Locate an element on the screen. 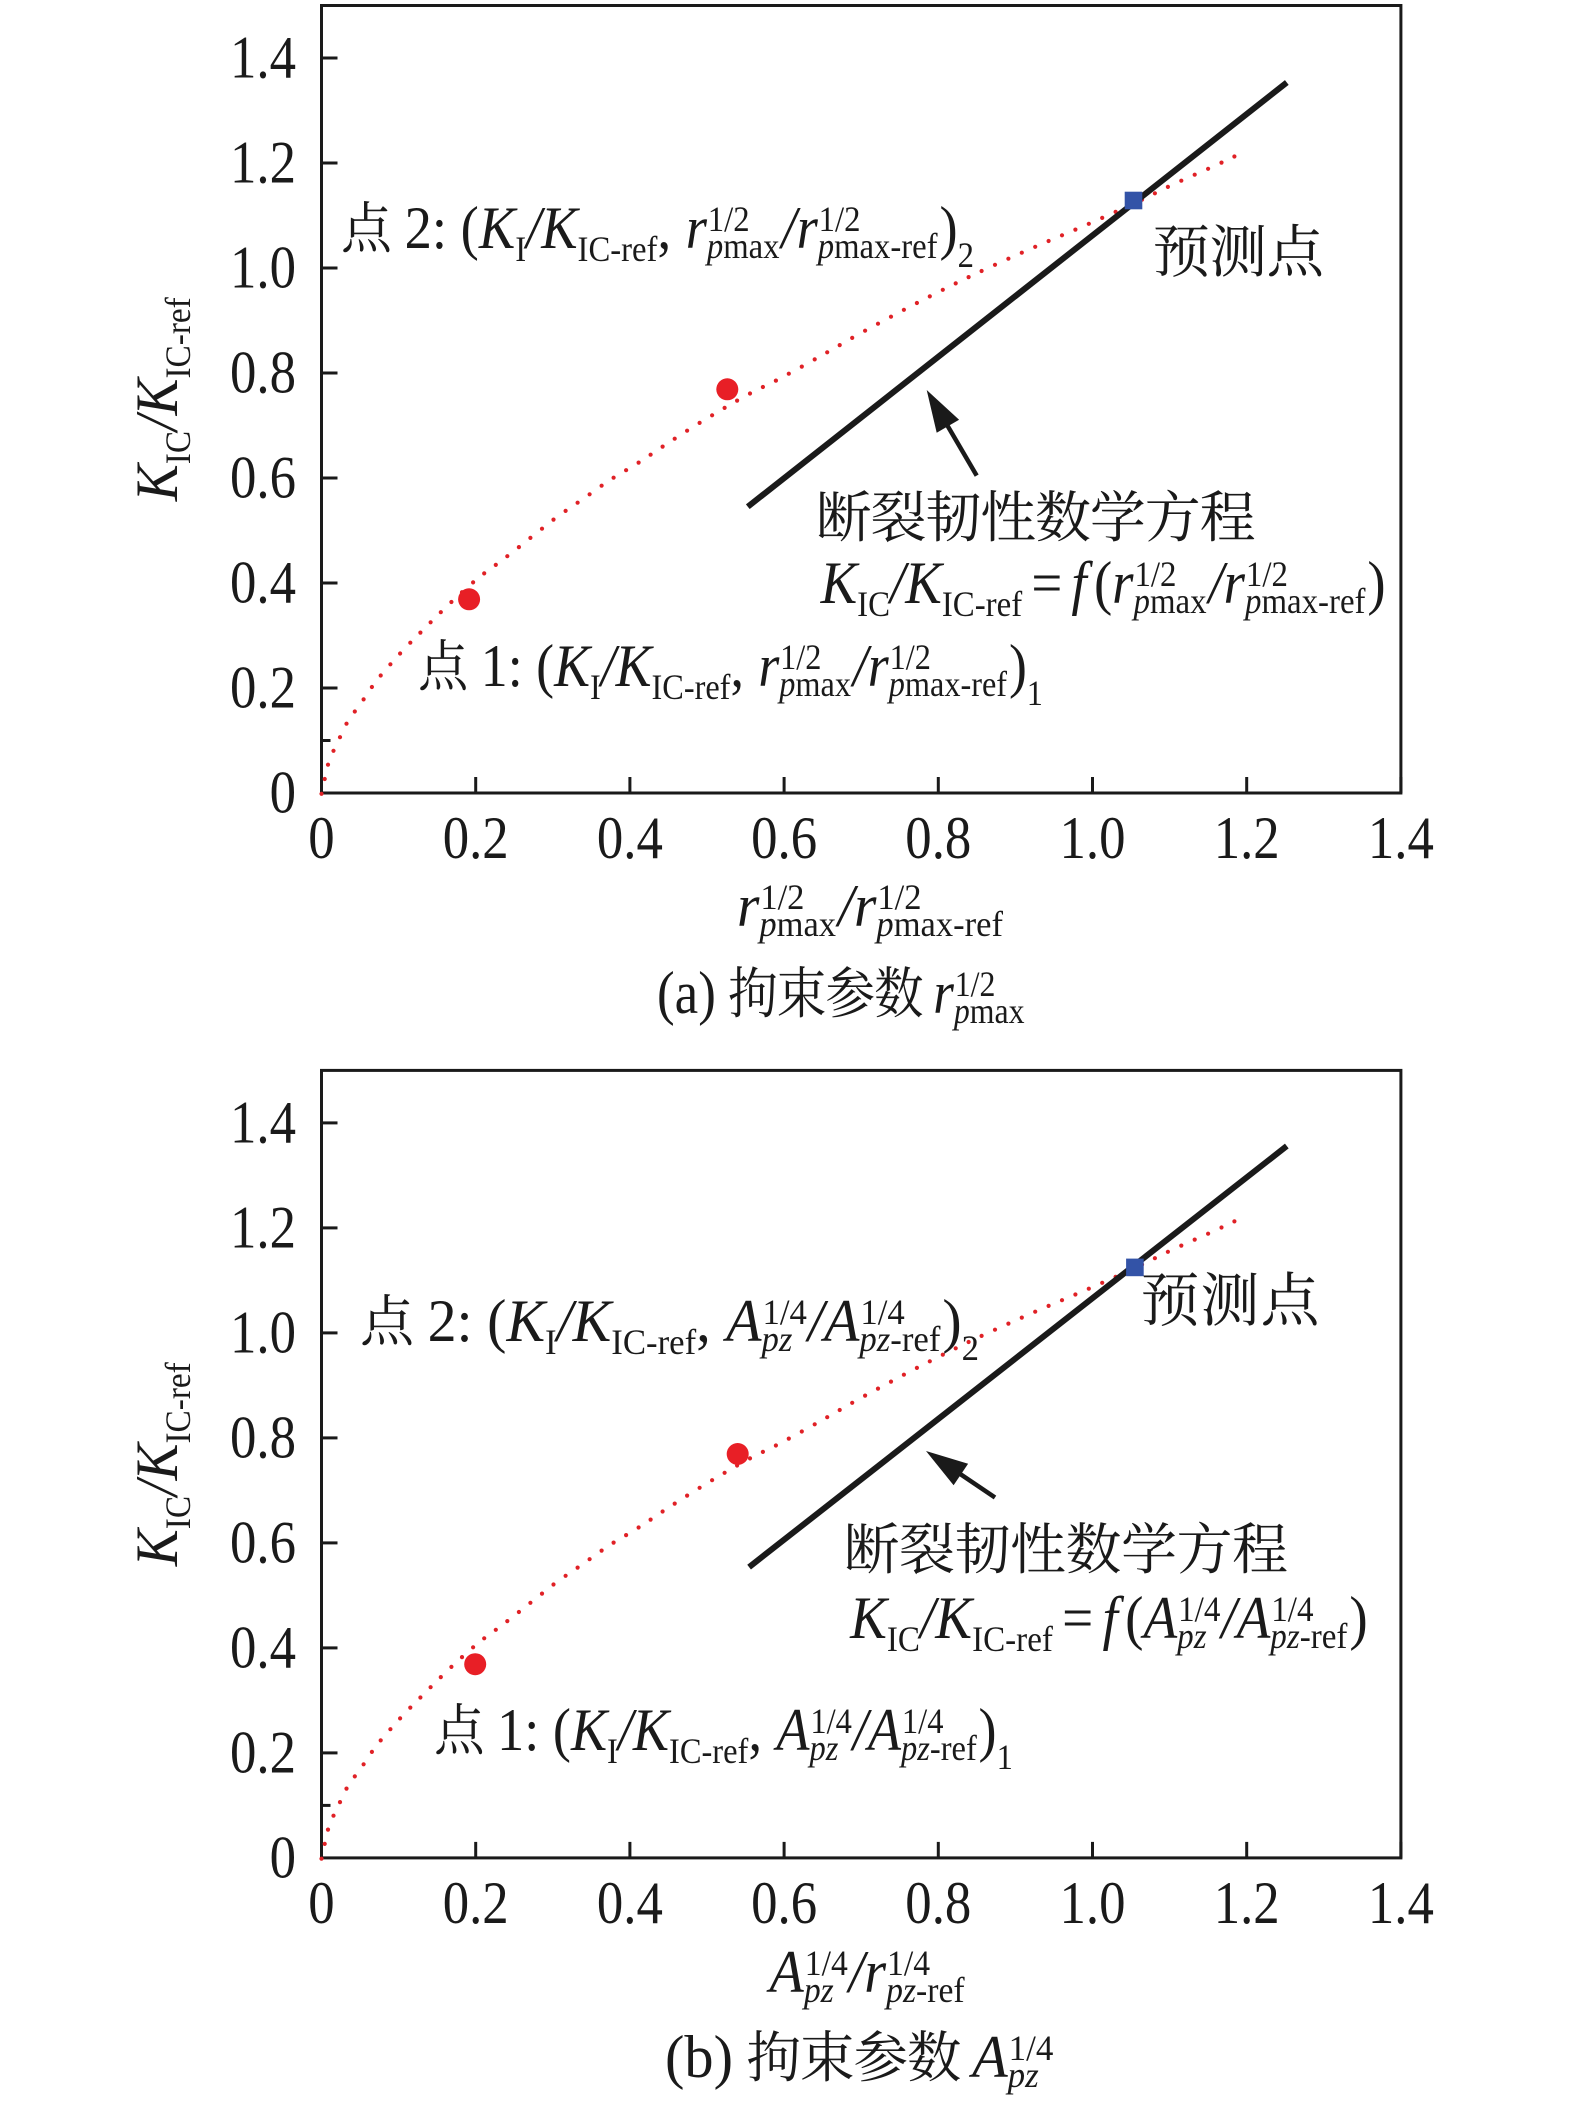 This screenshot has height=2105, width=1575. svg-text: (a) is located at coordinates (686, 994).